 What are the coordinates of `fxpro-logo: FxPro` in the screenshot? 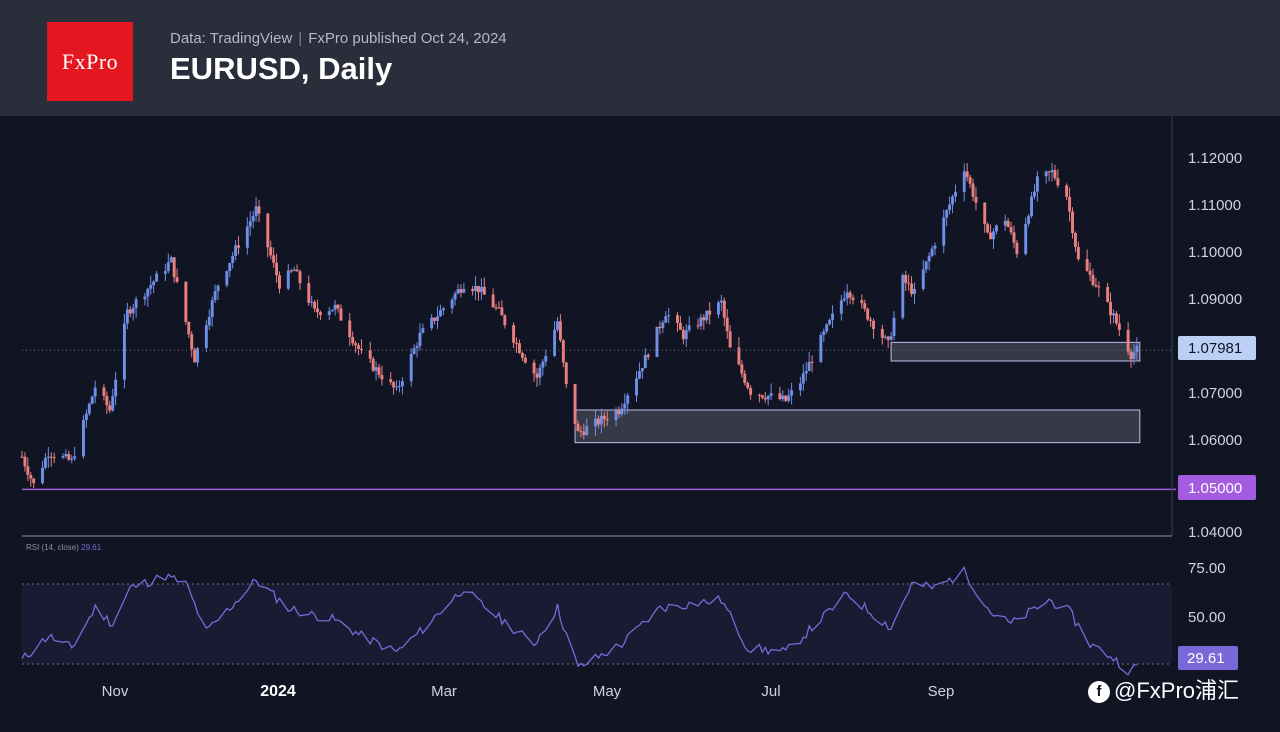 It's located at (90, 61).